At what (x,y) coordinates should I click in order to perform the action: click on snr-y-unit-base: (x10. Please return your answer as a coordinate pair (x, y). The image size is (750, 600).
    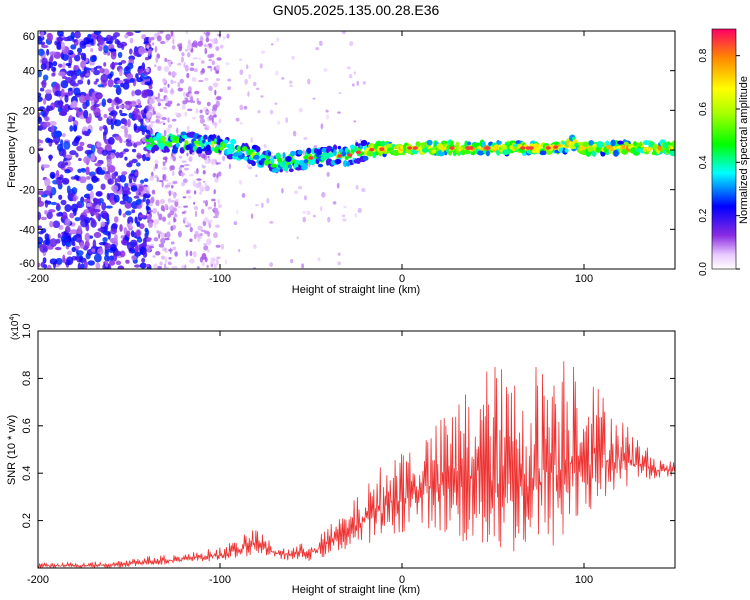
    Looking at the image, I should click on (15, 330).